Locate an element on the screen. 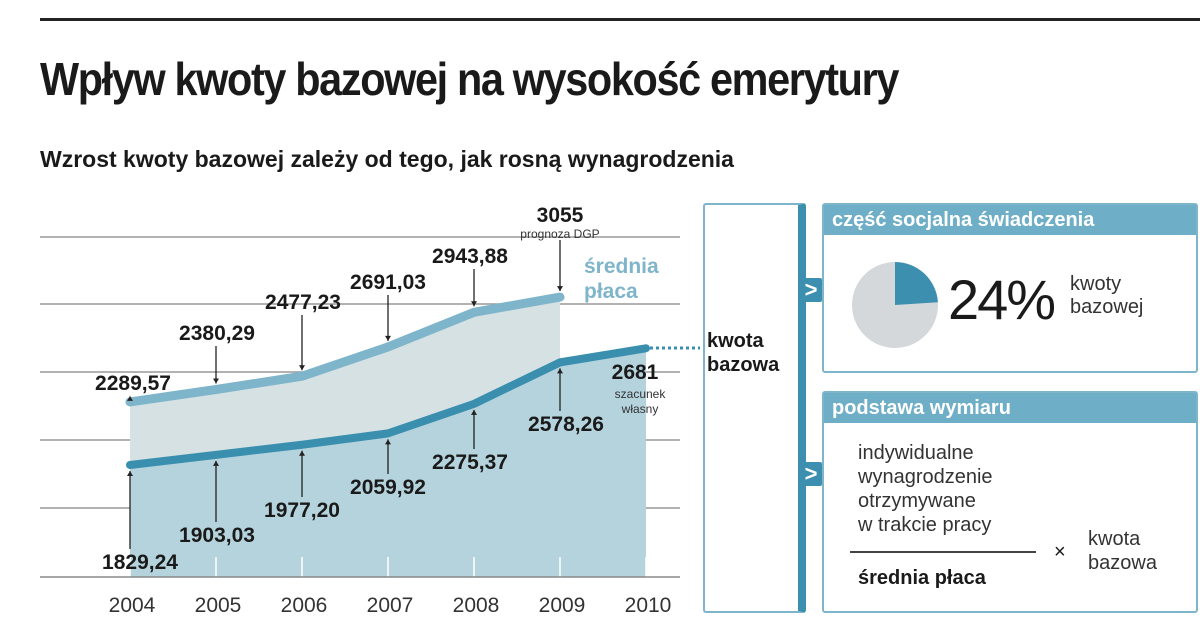  numerator-4: w trakcie pracy is located at coordinates (925, 525).